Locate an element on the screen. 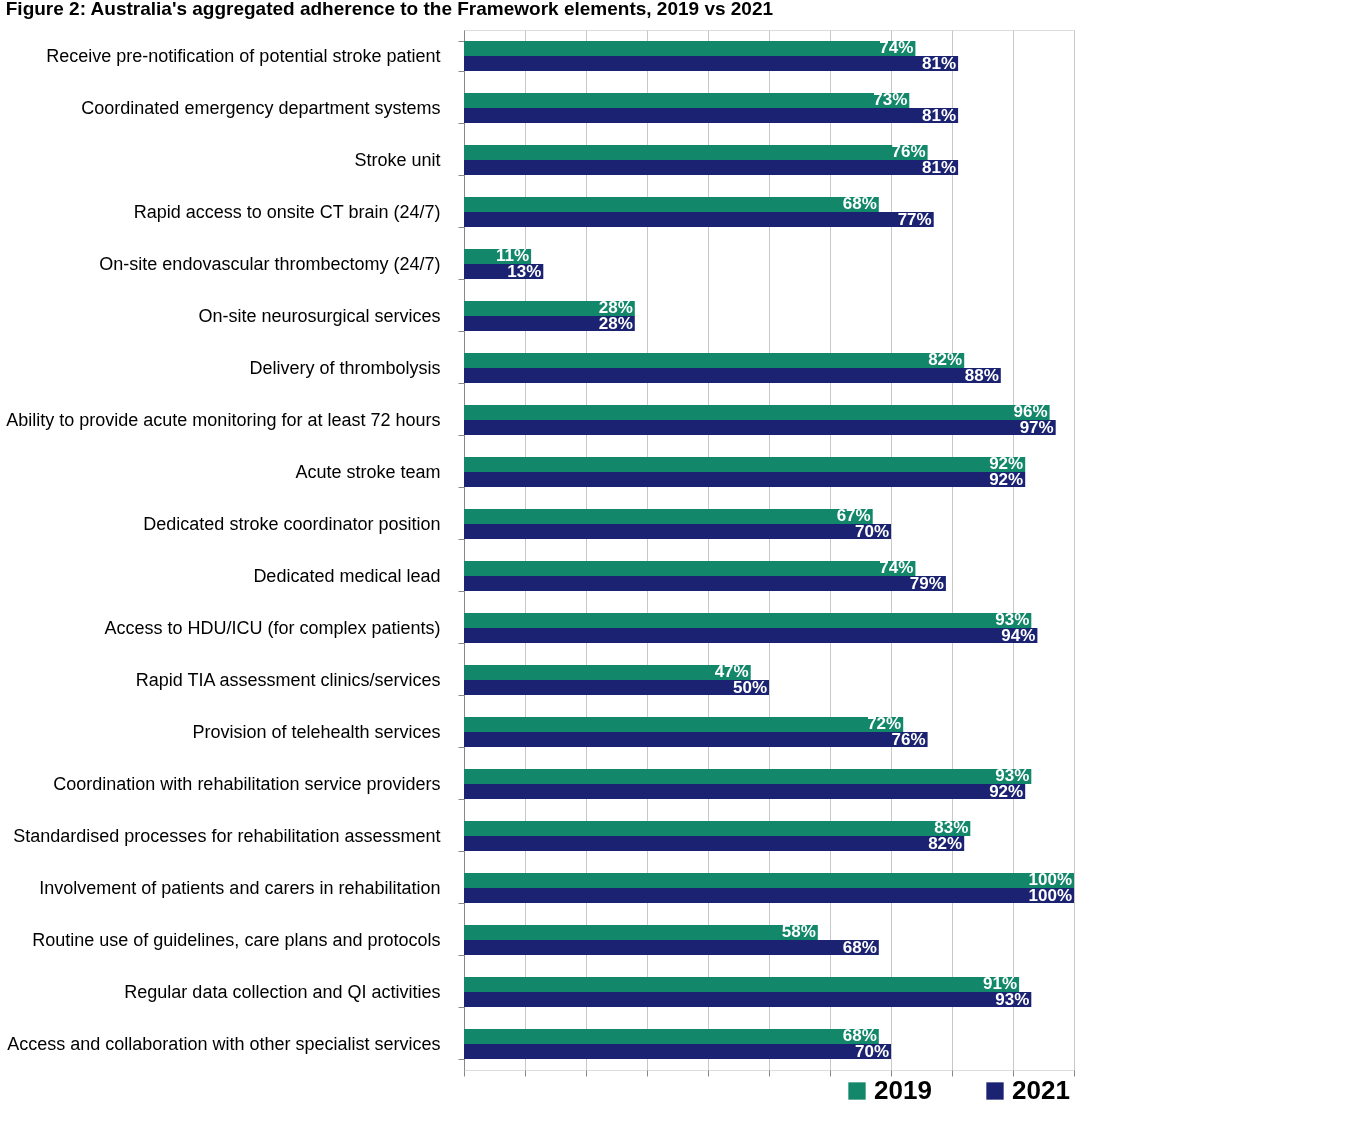 Image resolution: width=1352 pixels, height=1139 pixels. y-tick-label: On-site endovascular thrombectomy (24/7) is located at coordinates (270, 263).